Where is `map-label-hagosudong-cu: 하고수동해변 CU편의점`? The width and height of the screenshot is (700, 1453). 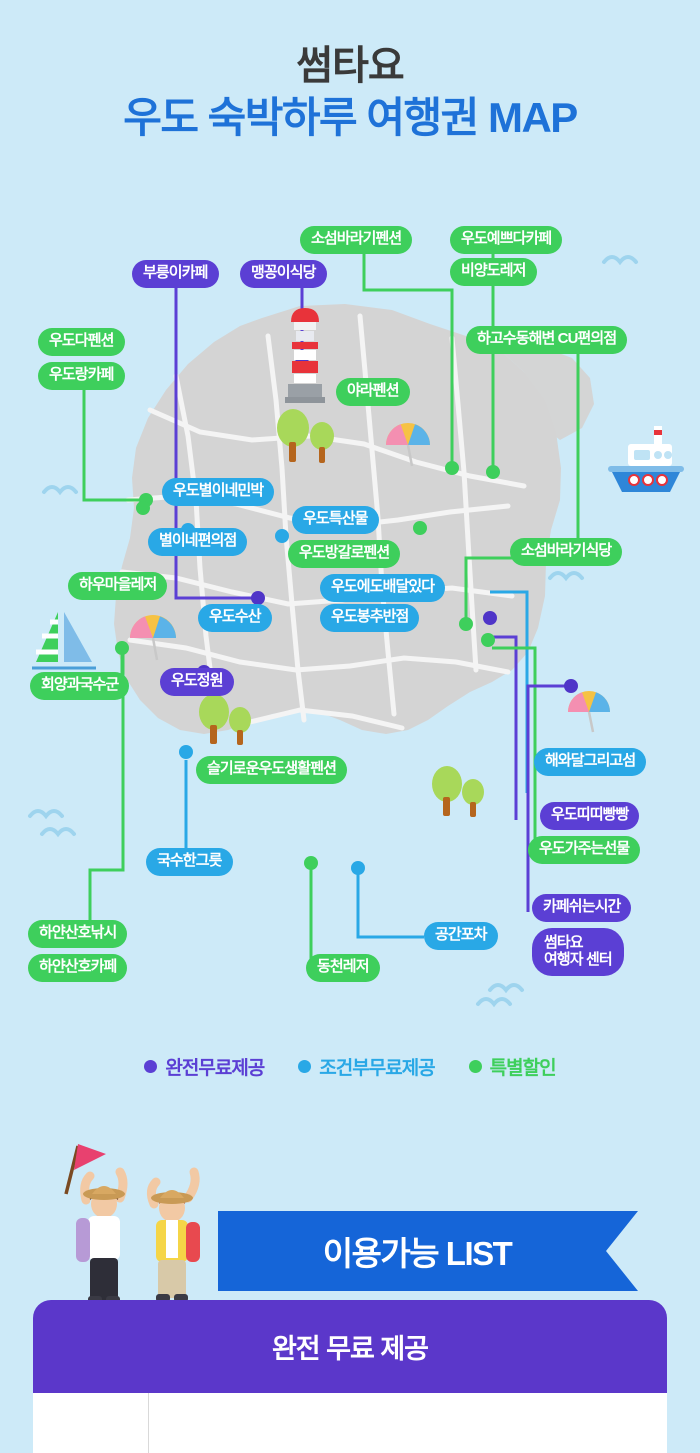
map-label-hagosudong-cu: 하고수동해변 CU편의점 is located at coordinates (547, 340).